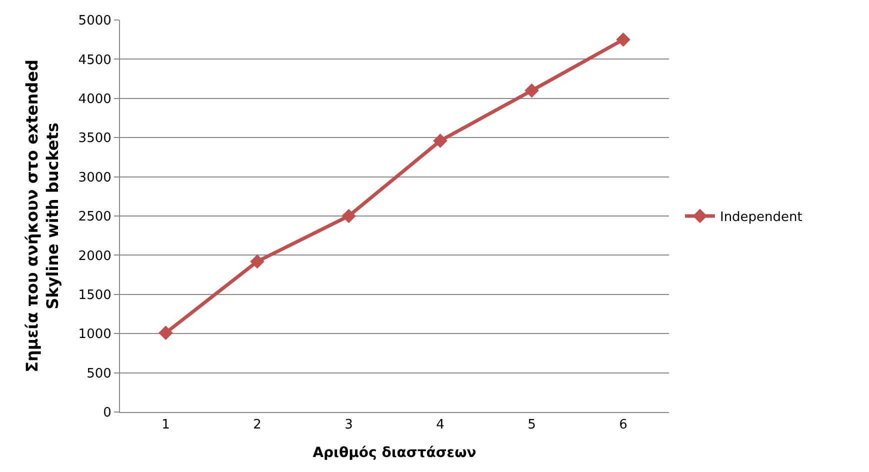 This screenshot has width=869, height=472. Describe the element at coordinates (394, 452) in the screenshot. I see `x-axis-title: Αριθμός διαστάσεων` at that location.